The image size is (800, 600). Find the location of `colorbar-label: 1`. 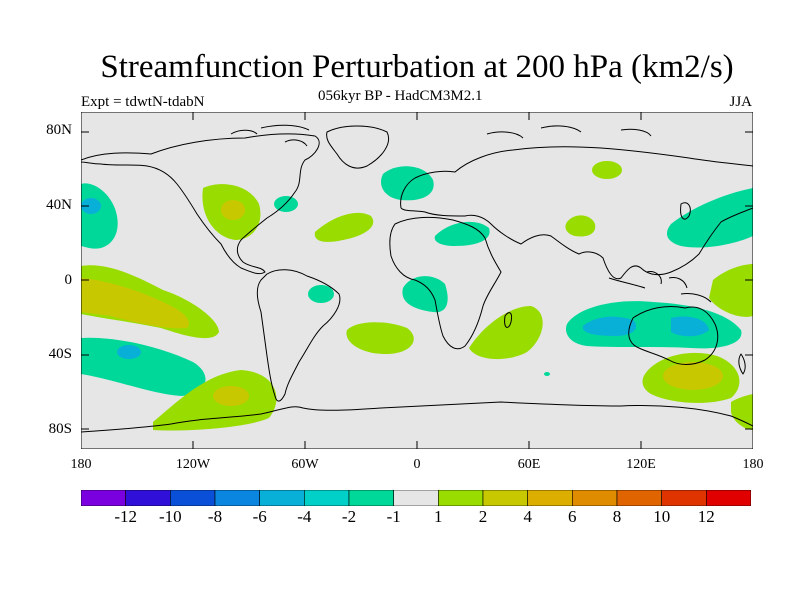

colorbar-label: 1 is located at coordinates (438, 516).